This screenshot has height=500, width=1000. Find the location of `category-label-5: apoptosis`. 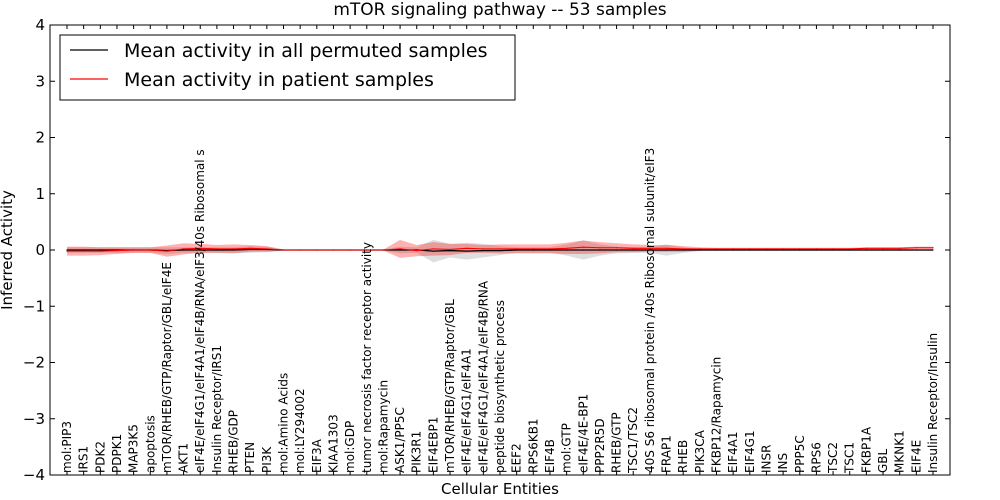

category-label-5: apoptosis is located at coordinates (150, 444).